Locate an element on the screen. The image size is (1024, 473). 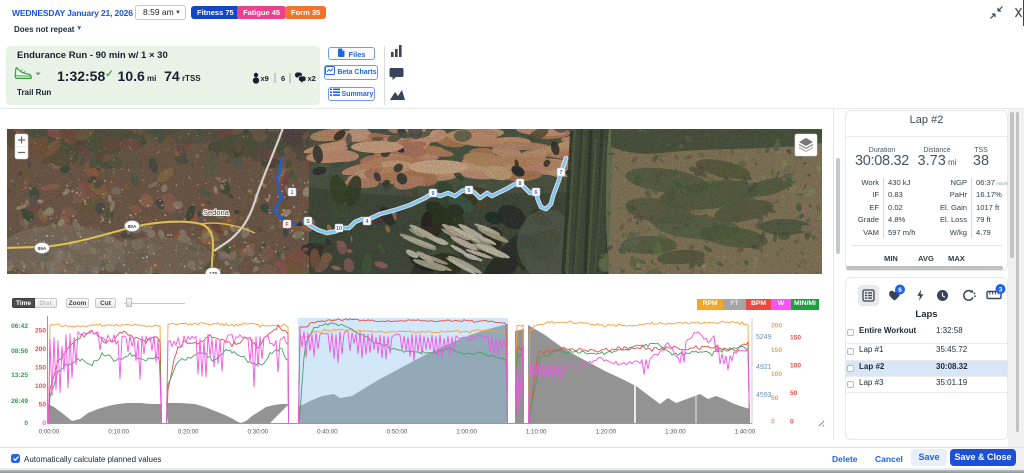
svg-text: F is located at coordinates (287, 225).